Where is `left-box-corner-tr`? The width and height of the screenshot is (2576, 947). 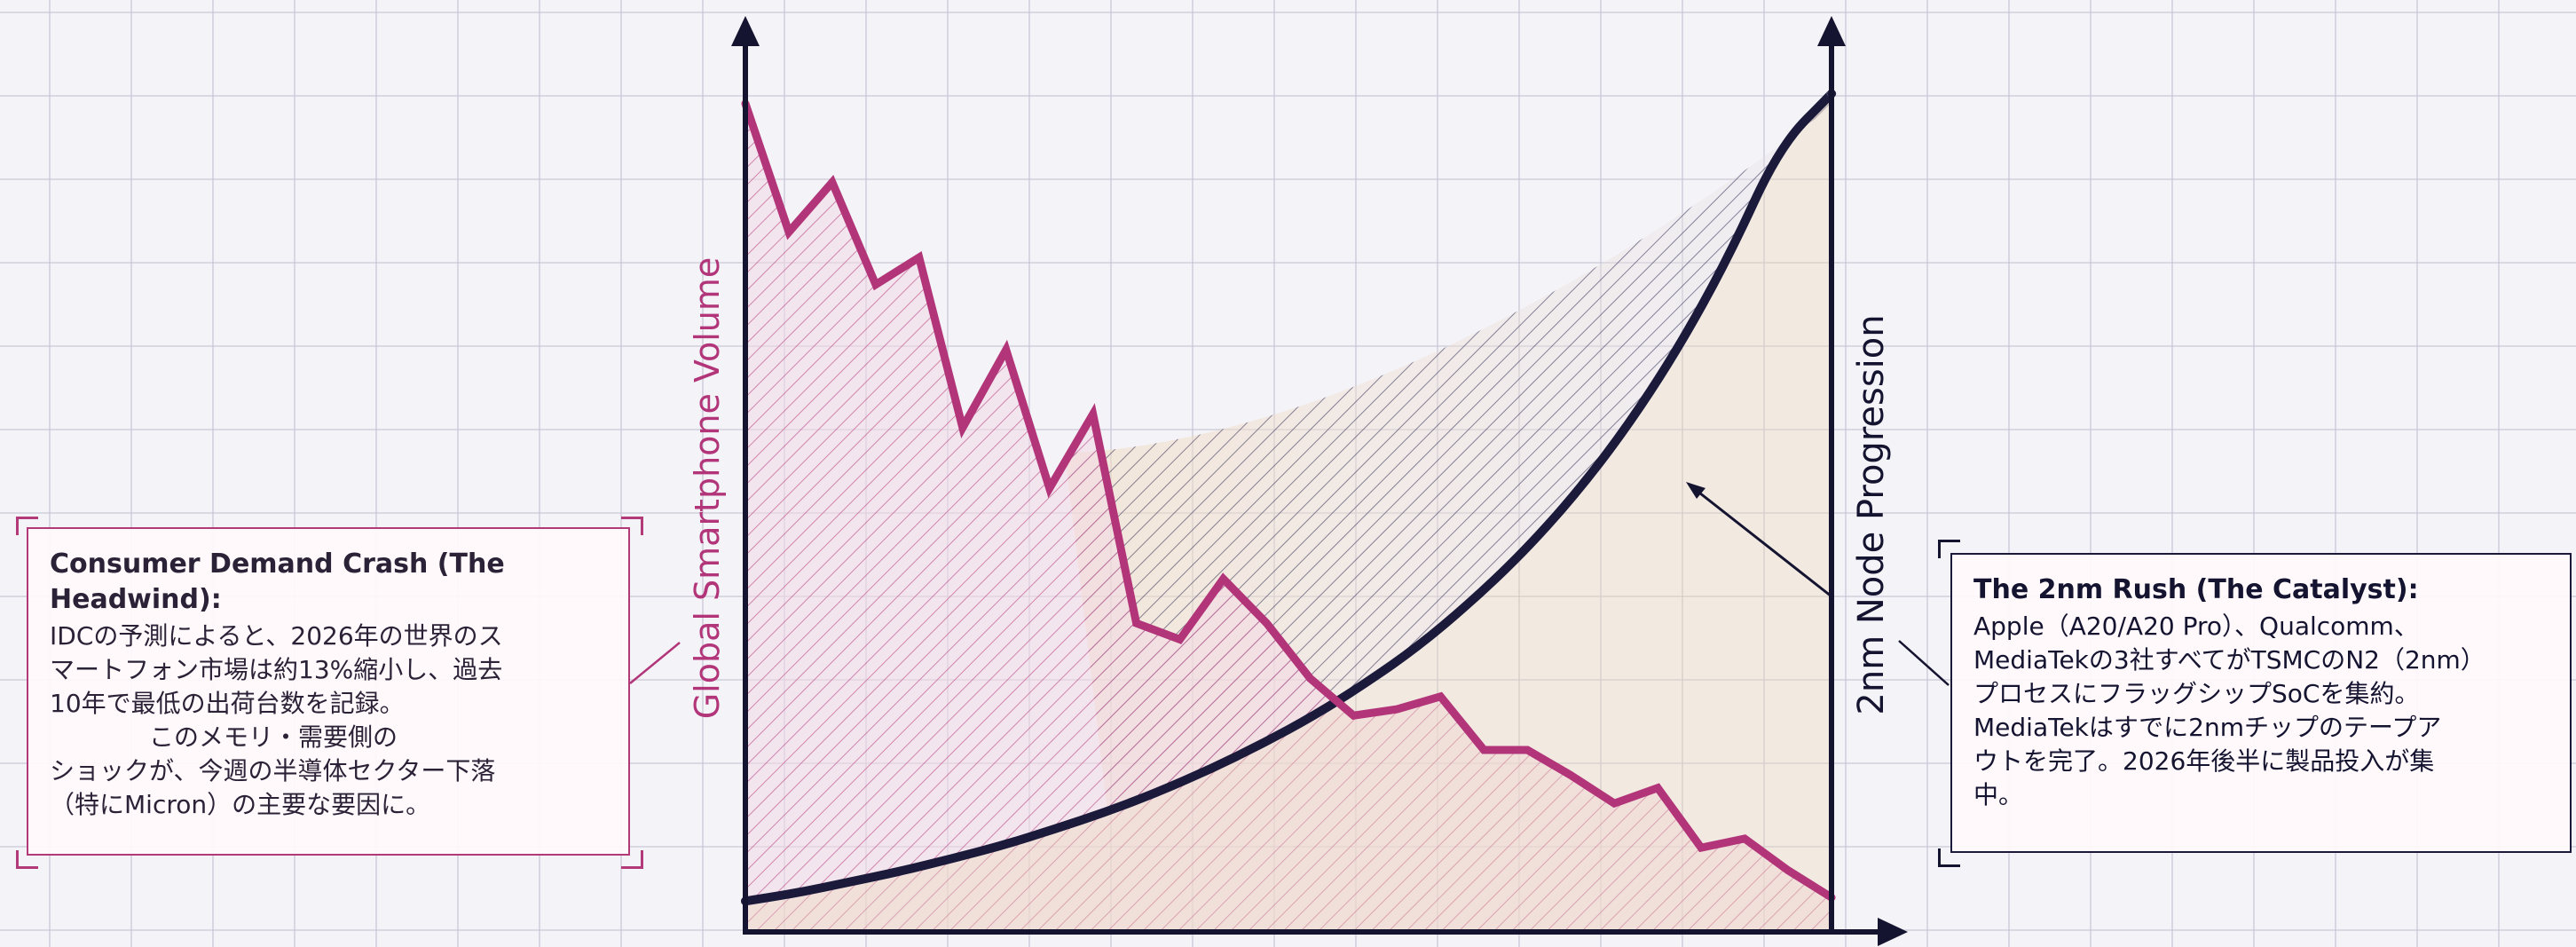
left-box-corner-tr is located at coordinates (632, 526).